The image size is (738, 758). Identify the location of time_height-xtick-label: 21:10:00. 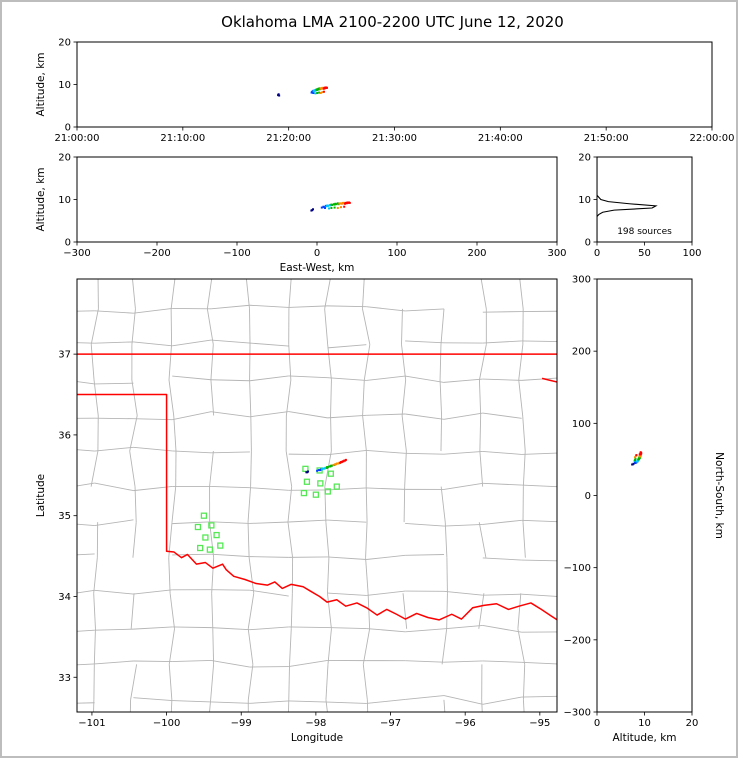
(182, 138).